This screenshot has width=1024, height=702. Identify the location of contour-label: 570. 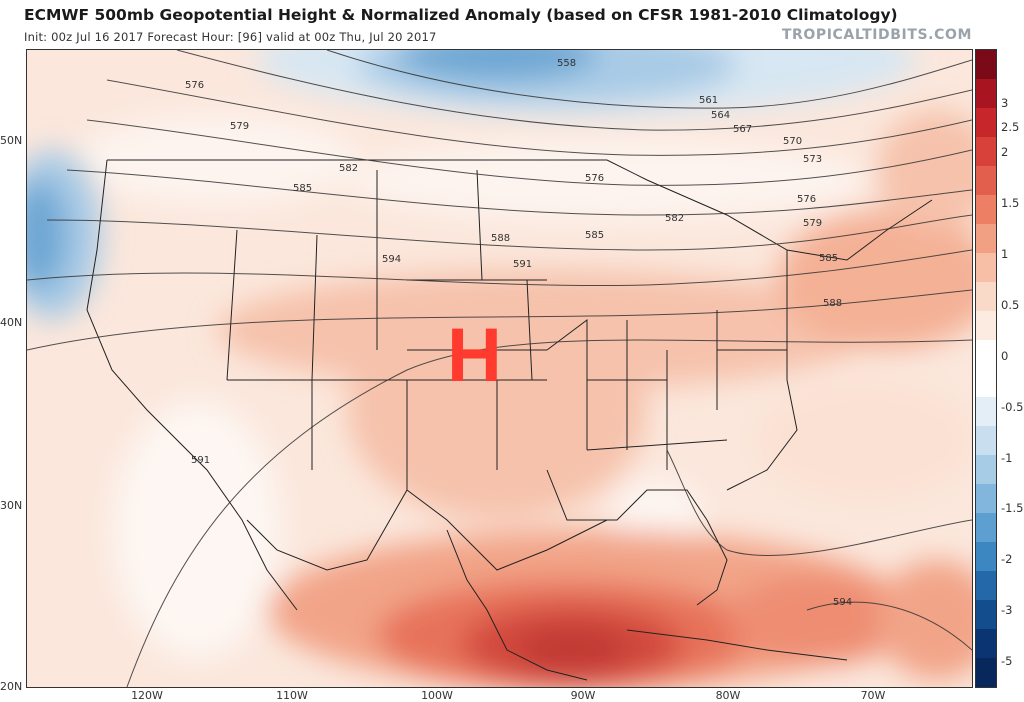
(792, 141).